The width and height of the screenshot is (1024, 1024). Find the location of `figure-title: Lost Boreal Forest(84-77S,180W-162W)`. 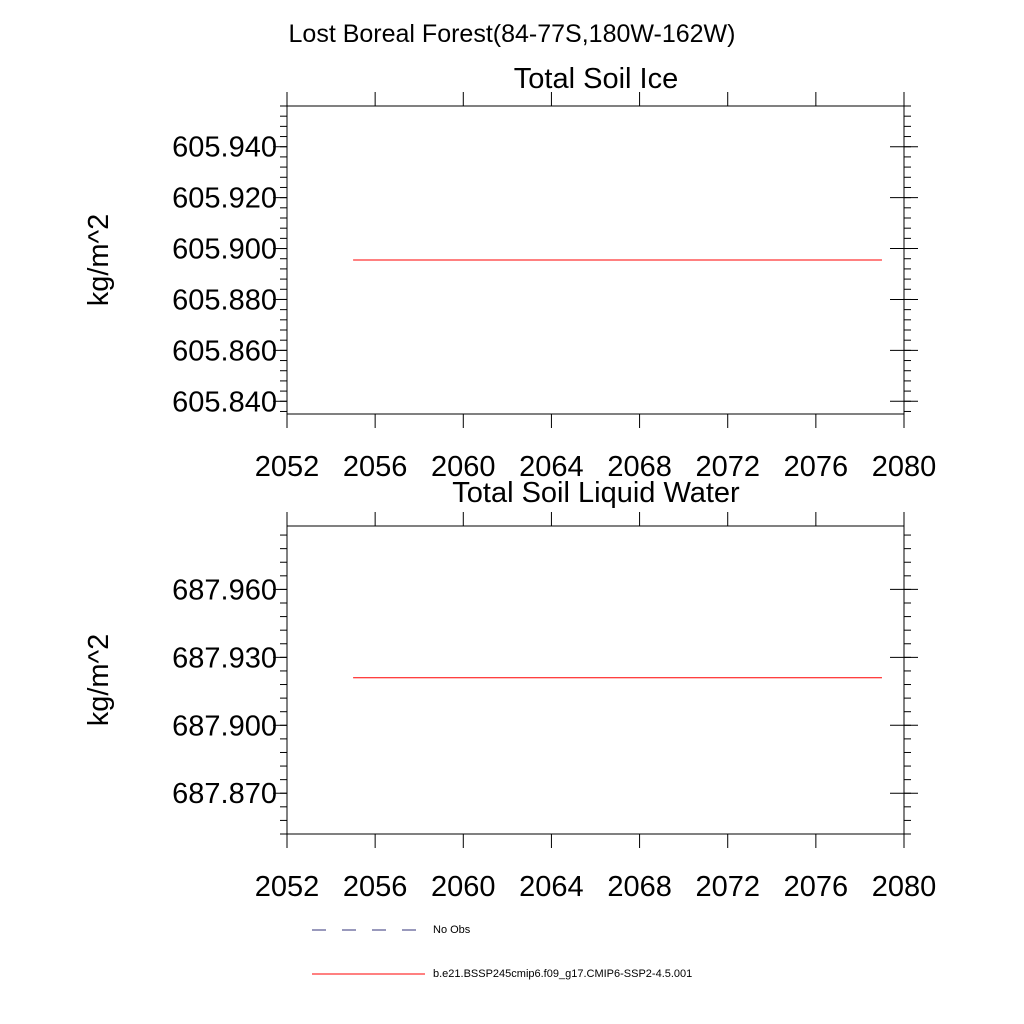

figure-title: Lost Boreal Forest(84-77S,180W-162W) is located at coordinates (512, 34).